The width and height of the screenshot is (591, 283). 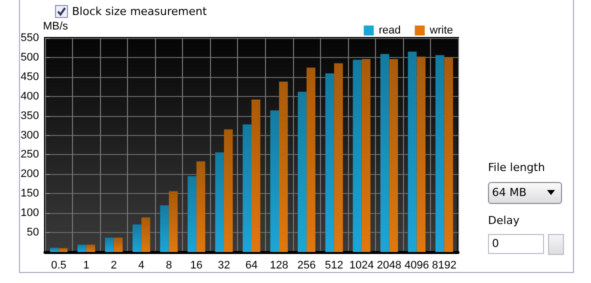 What do you see at coordinates (32, 232) in the screenshot?
I see `y-tick-label: 50` at bounding box center [32, 232].